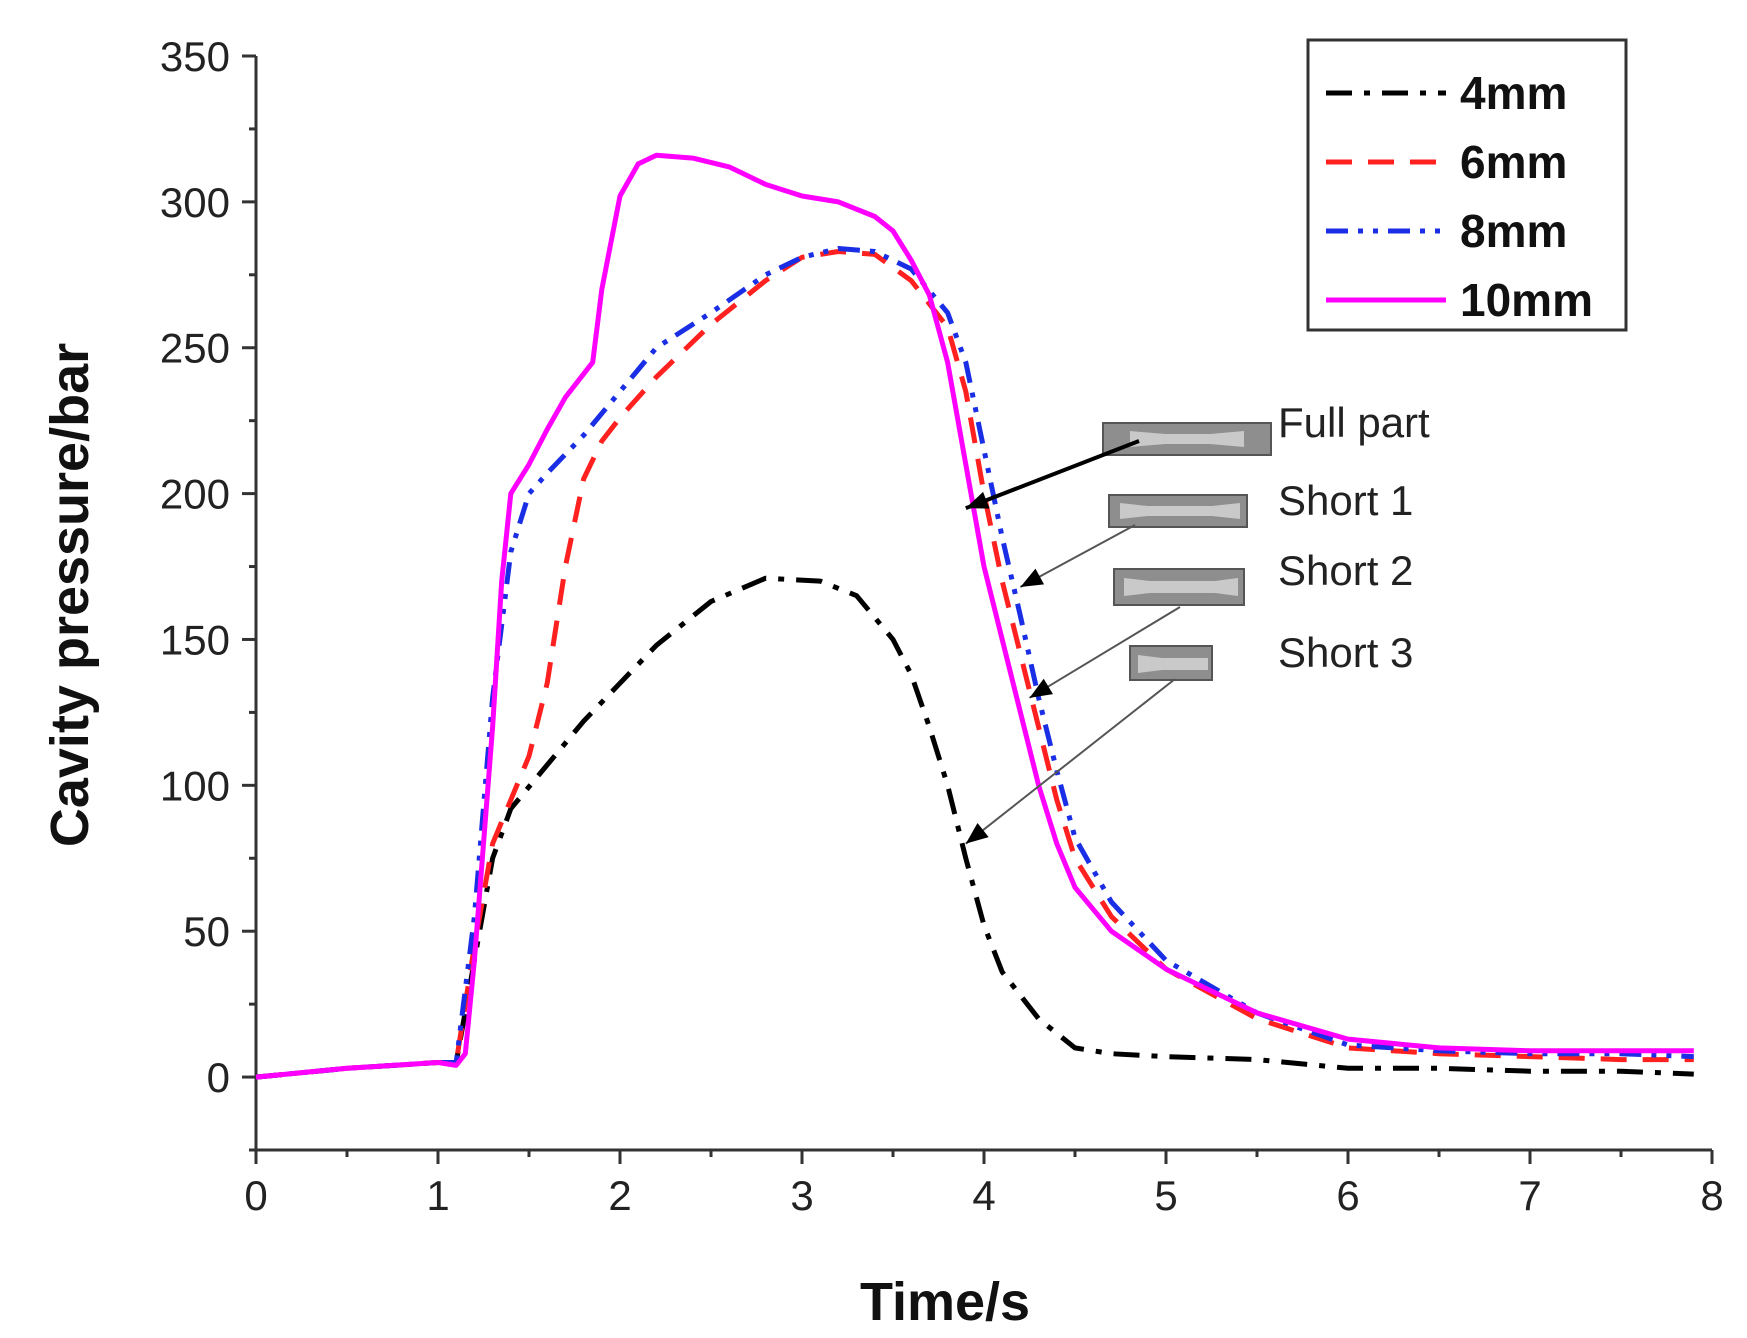 This screenshot has width=1747, height=1338. I want to click on x-tick-label: 5, so click(1165, 1195).